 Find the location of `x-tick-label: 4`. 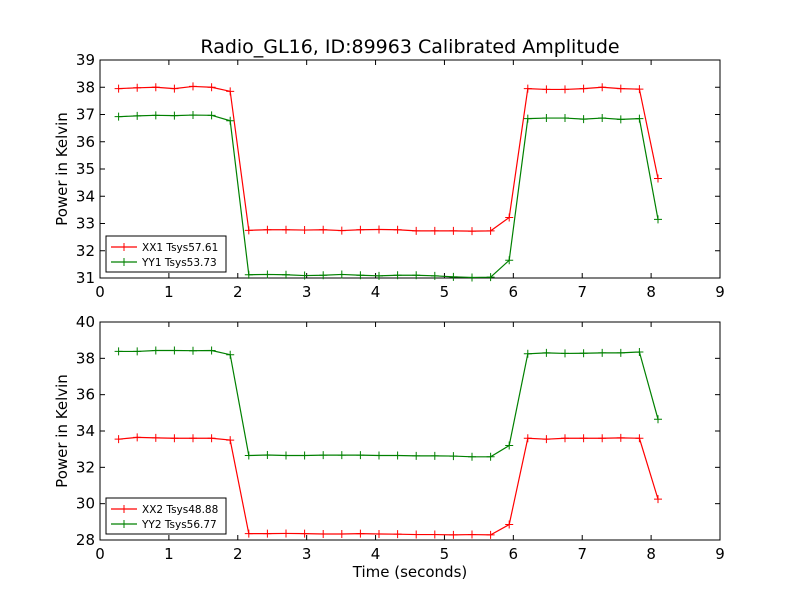

x-tick-label: 4 is located at coordinates (376, 554).